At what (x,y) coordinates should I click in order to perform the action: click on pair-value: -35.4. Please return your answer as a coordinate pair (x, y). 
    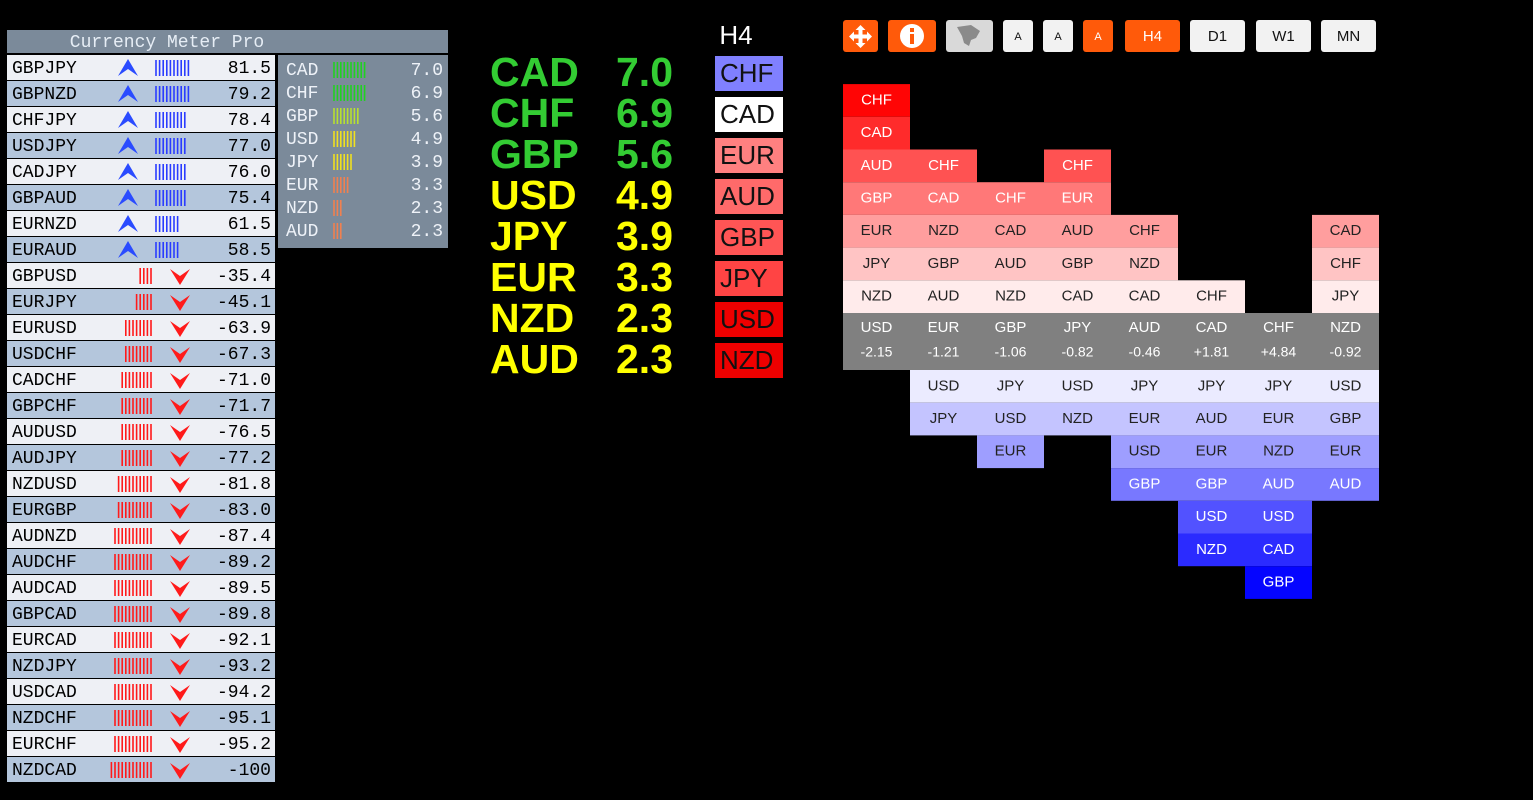
    Looking at the image, I should click on (244, 277).